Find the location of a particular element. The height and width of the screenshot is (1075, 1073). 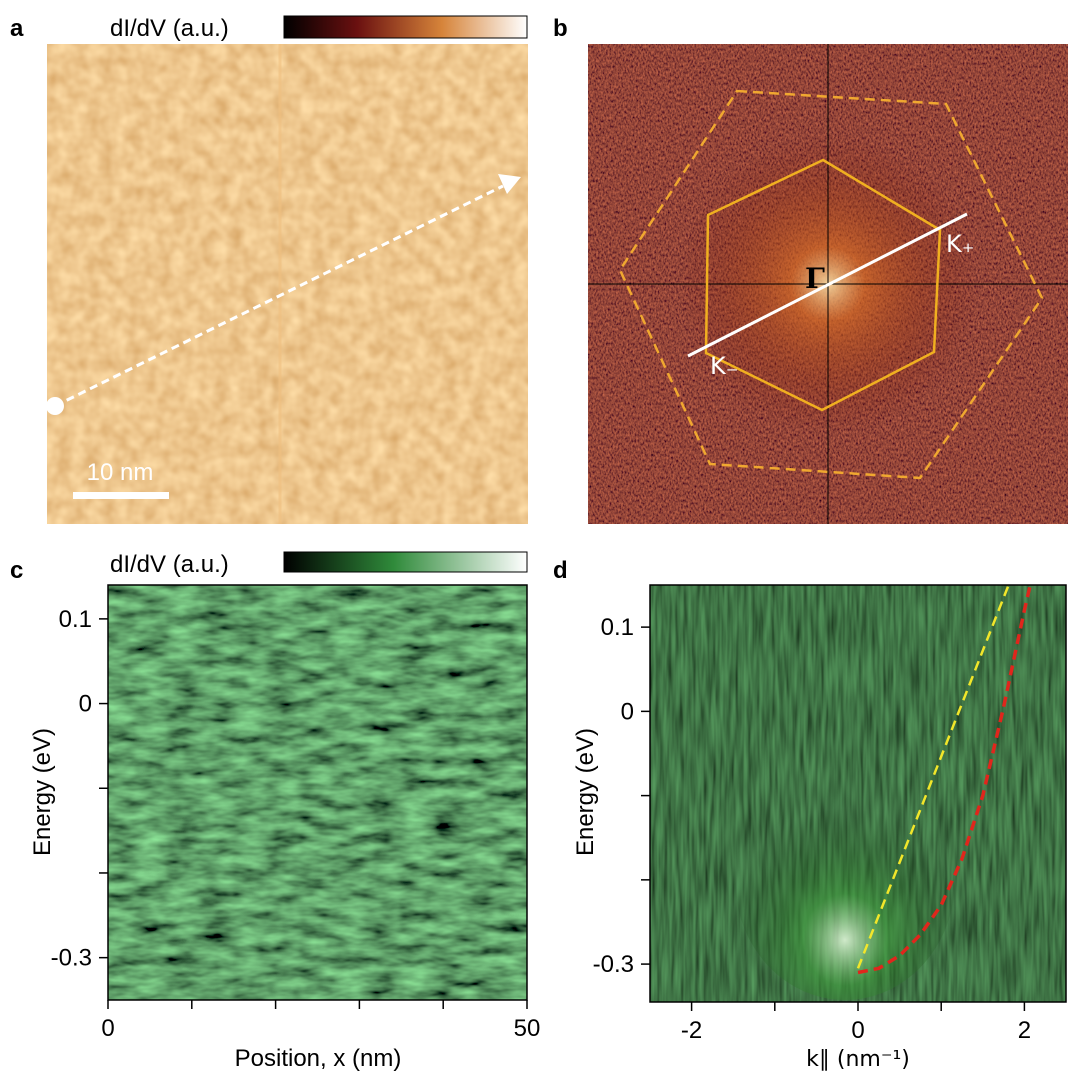

cut-line is located at coordinates (827, 285).